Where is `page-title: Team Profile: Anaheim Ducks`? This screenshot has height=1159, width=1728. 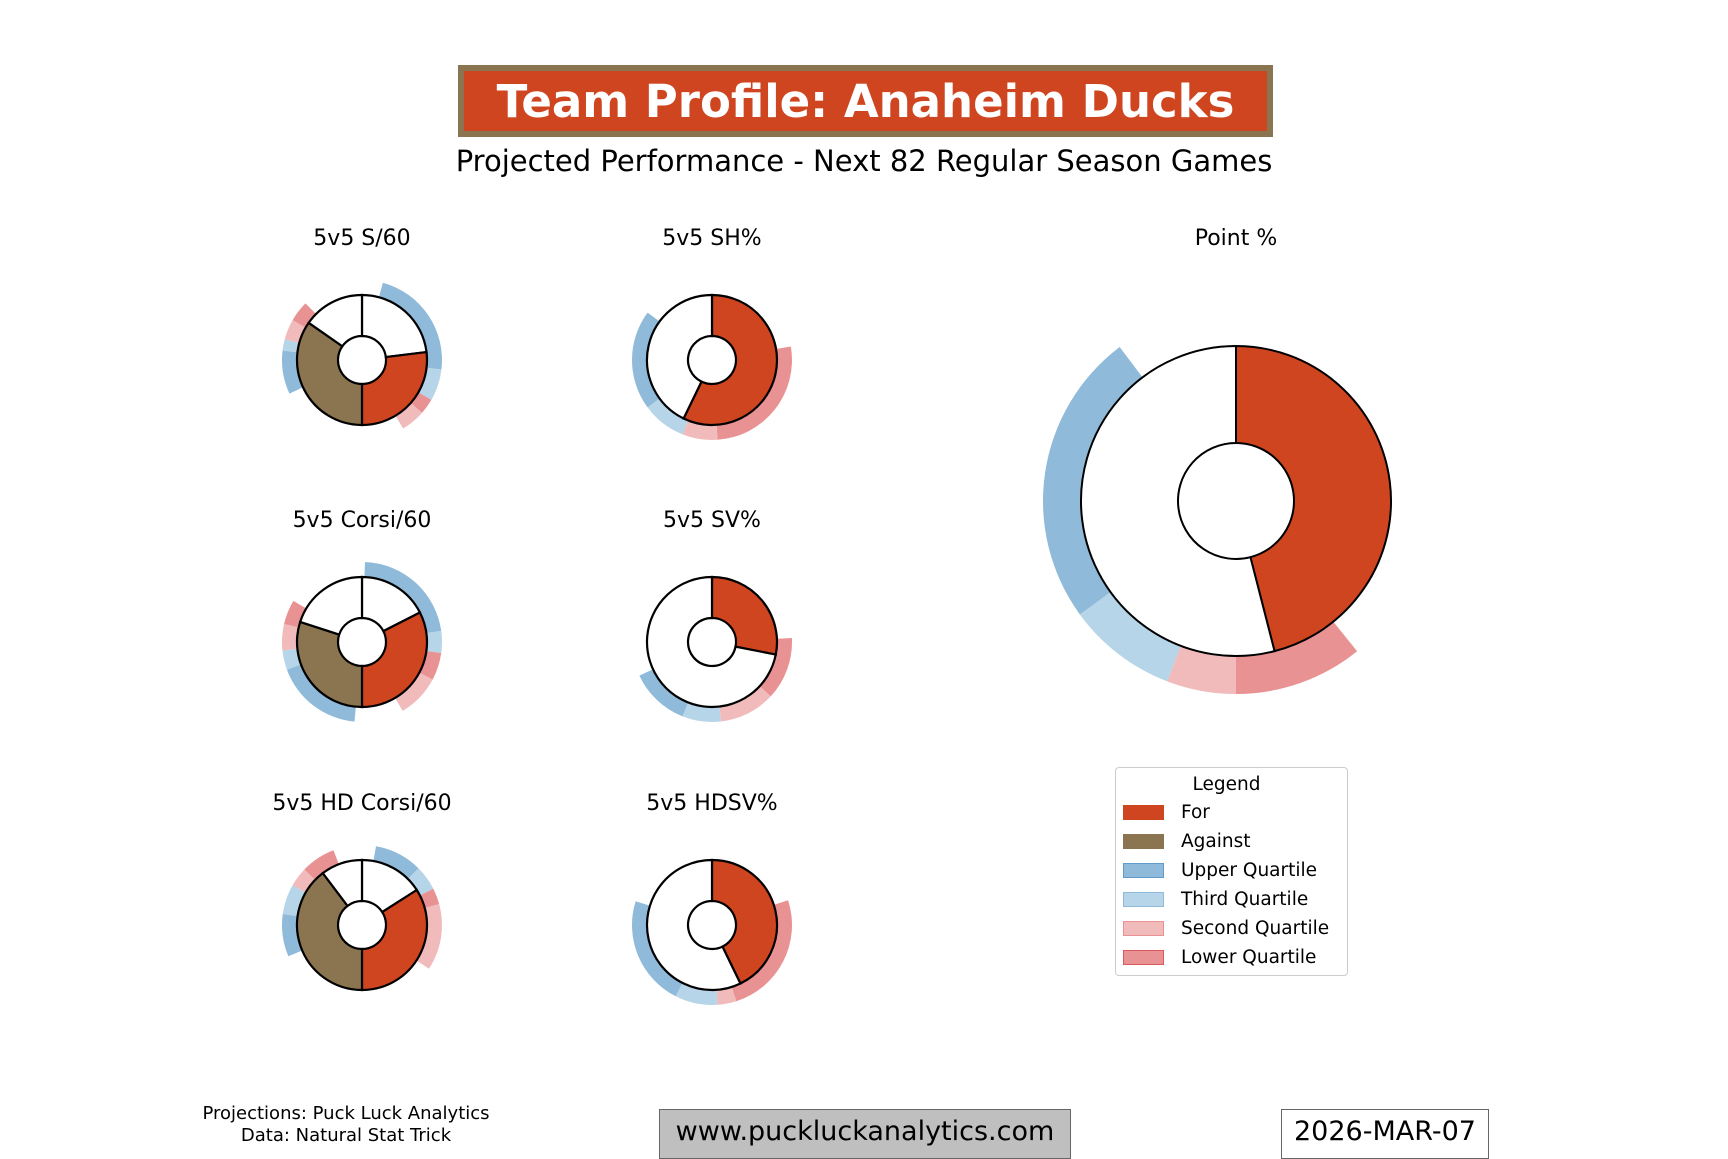
page-title: Team Profile: Anaheim Ducks is located at coordinates (865, 101).